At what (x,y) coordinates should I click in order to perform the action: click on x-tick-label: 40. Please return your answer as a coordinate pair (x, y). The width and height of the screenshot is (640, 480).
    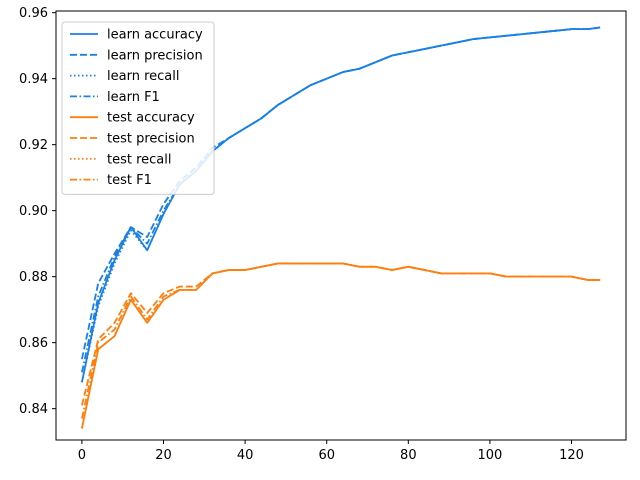
    Looking at the image, I should click on (245, 455).